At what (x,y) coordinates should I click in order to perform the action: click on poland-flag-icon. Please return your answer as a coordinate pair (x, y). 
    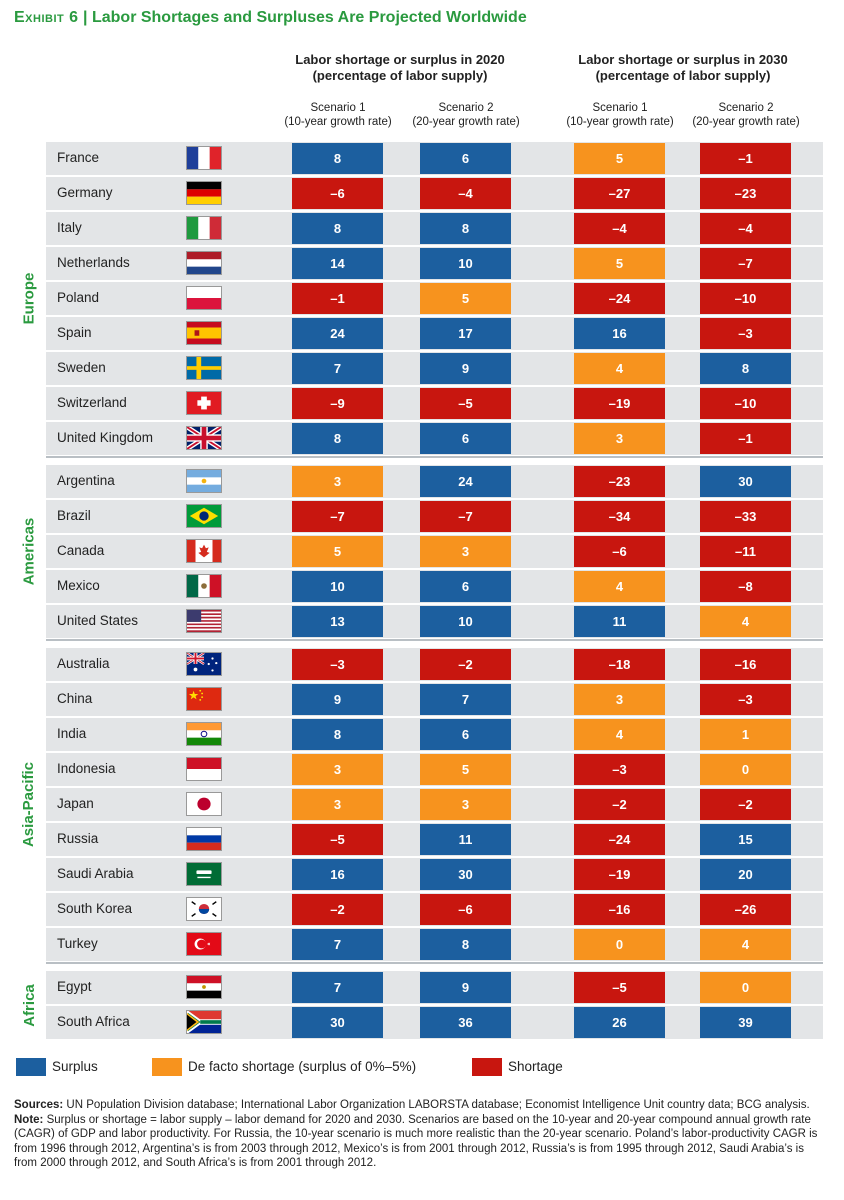
    Looking at the image, I should click on (204, 298).